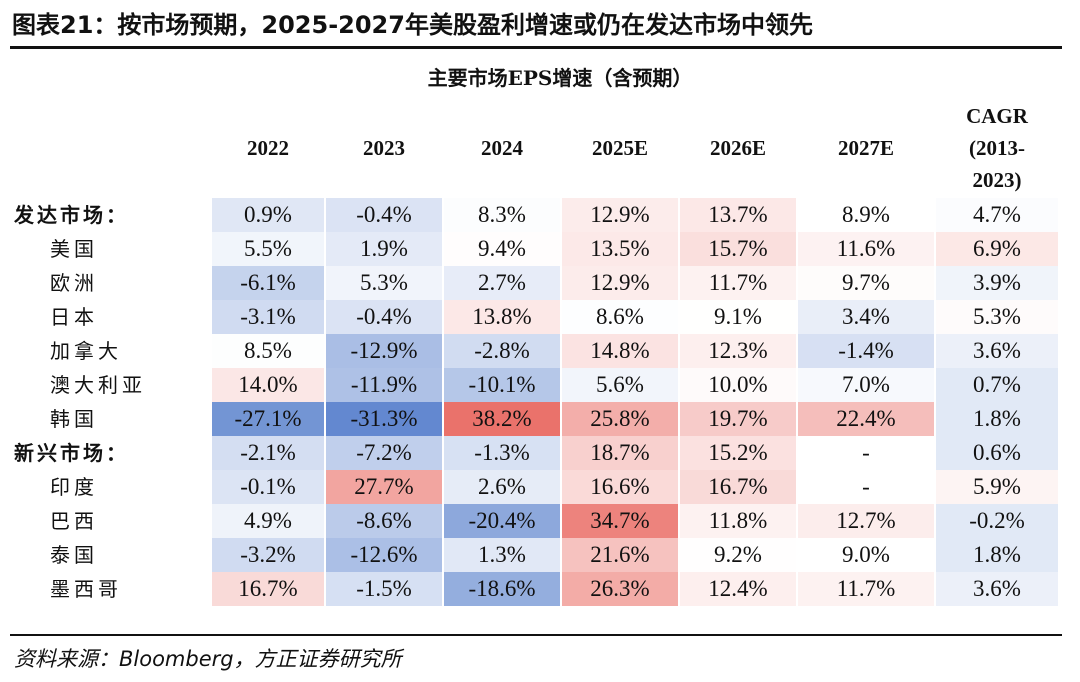  I want to click on heatmap-cell: 12.3%, so click(738, 351).